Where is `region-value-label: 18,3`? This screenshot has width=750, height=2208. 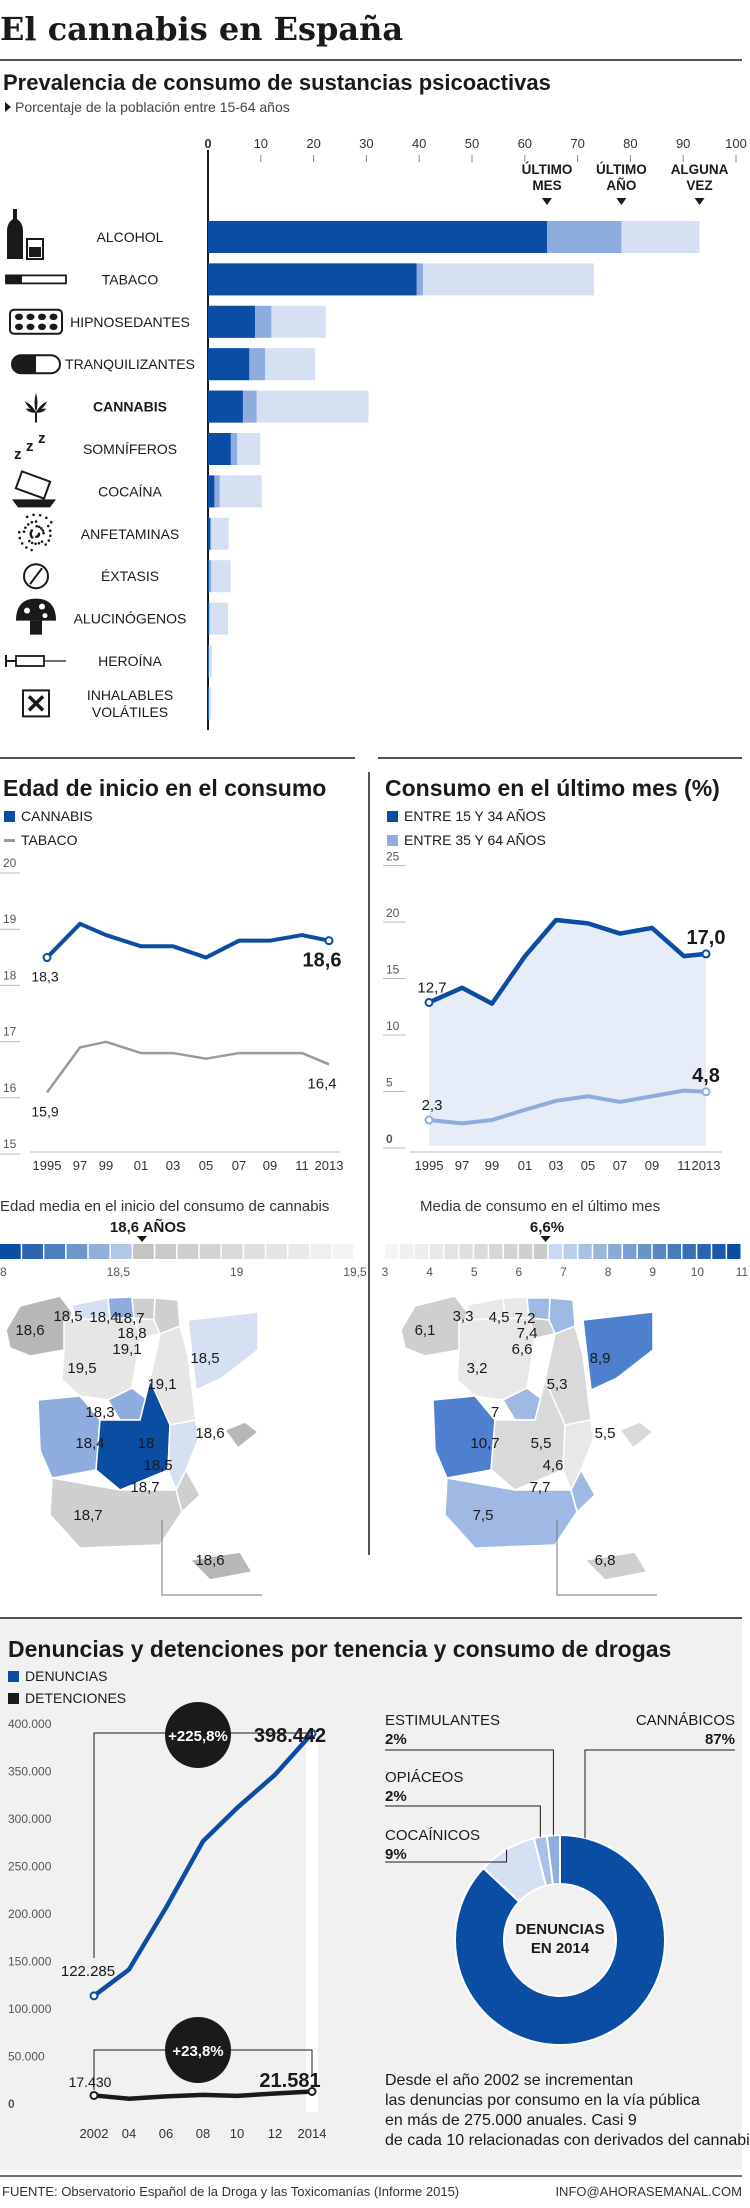
region-value-label: 18,3 is located at coordinates (99, 1412).